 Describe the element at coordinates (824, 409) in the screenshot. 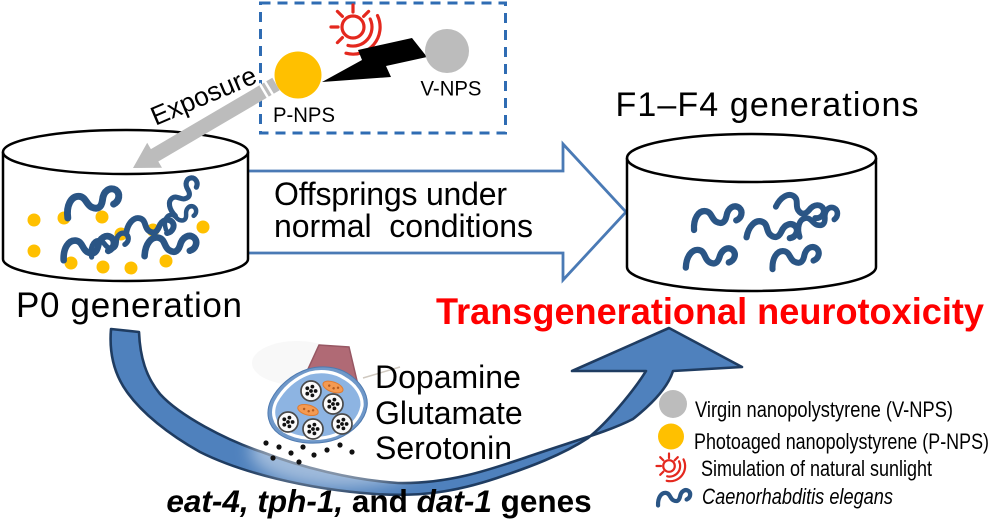

I see `svg-text: Virgin nanopolystyrene (V-NPS)` at that location.